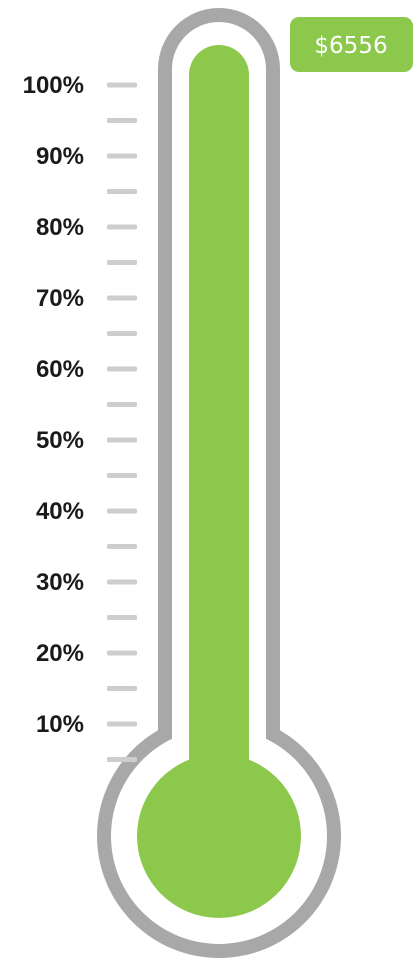 This screenshot has height=958, width=417. Describe the element at coordinates (60, 582) in the screenshot. I see `tick-label: 30%` at that location.